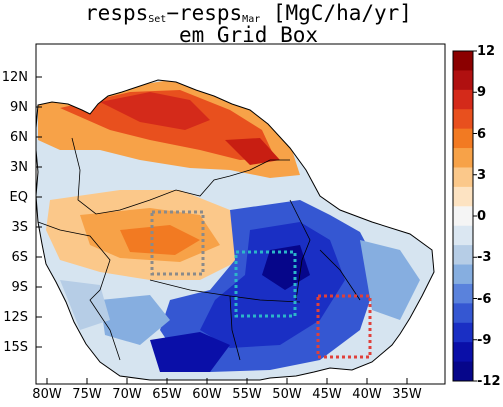  Describe the element at coordinates (484, 299) in the screenshot. I see `colorbar-tick-label: -6` at that location.